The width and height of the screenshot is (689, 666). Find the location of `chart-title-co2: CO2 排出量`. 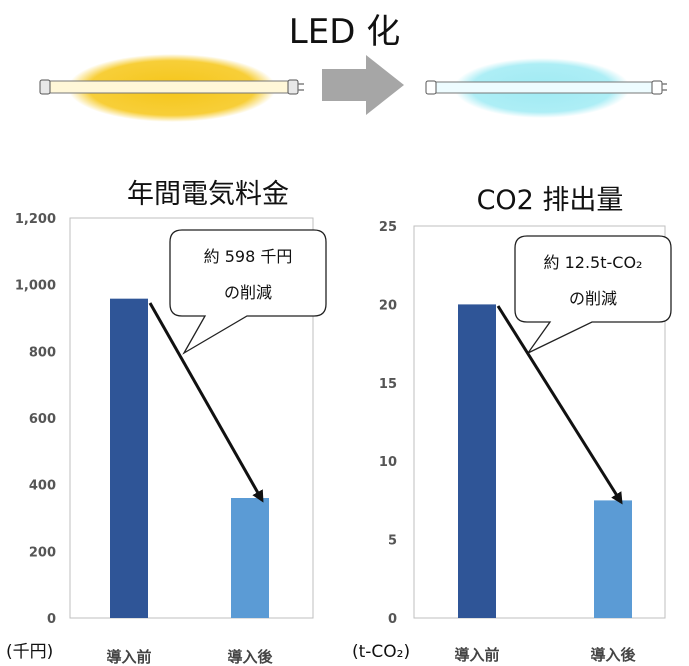

chart-title-co2: CO2 排出量 is located at coordinates (550, 200).